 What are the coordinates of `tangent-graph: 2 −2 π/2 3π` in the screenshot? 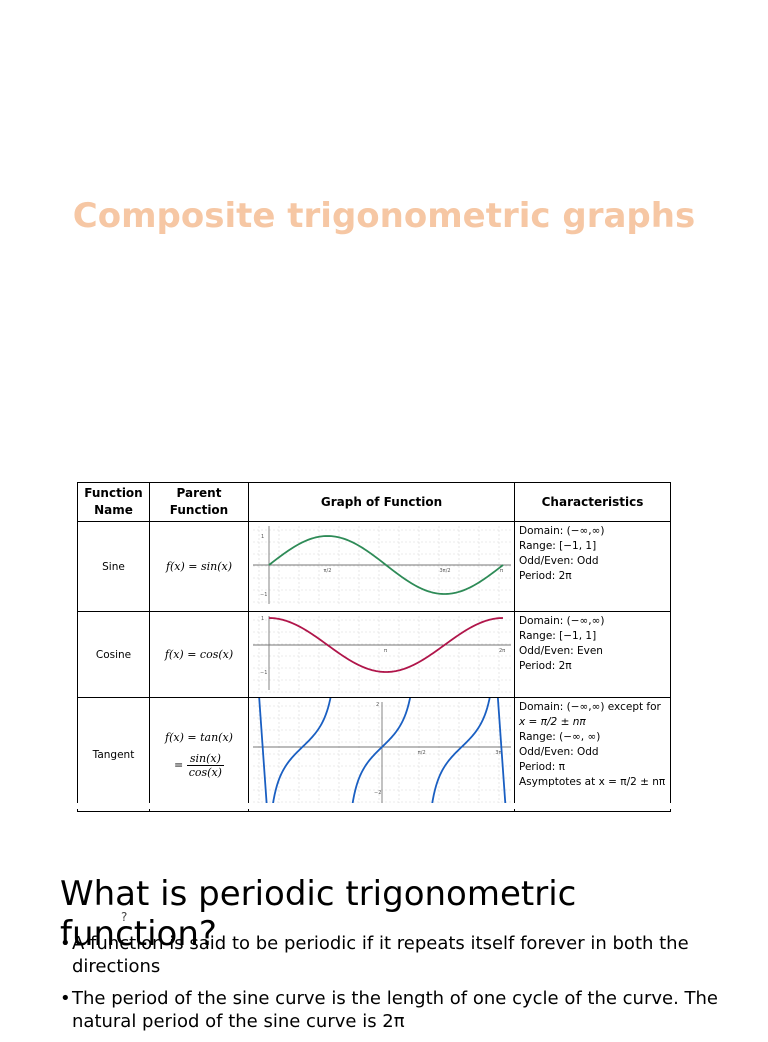 It's located at (382, 747).